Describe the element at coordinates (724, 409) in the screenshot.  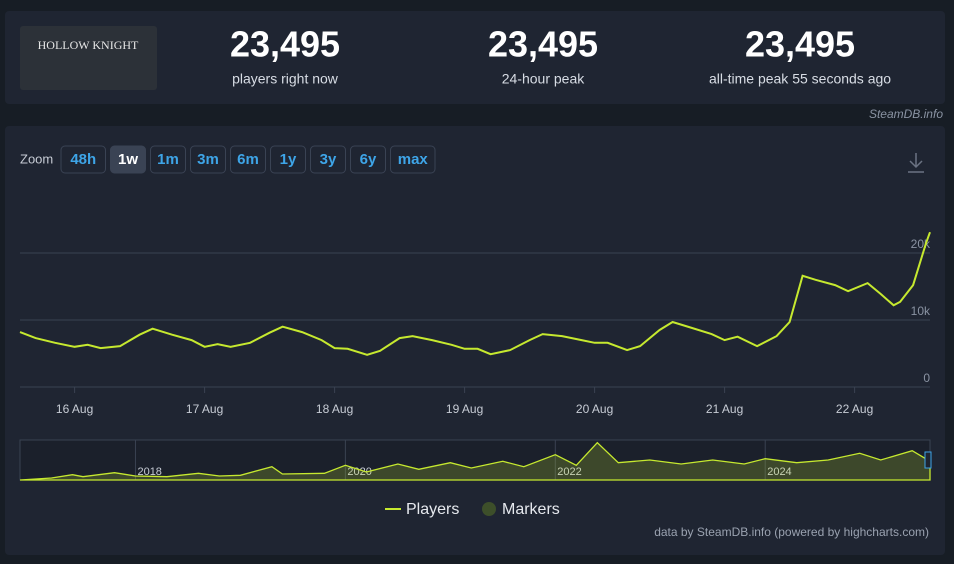
I see `x-tick-label: 21 Aug` at that location.